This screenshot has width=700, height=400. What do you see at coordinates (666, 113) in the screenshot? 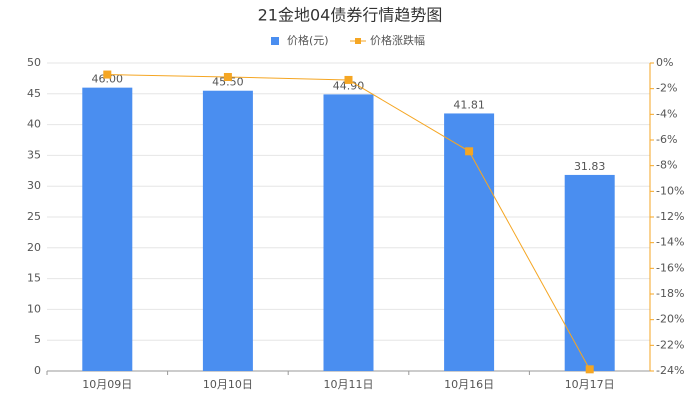
I see `y2-tick-label: -4%` at bounding box center [666, 113].